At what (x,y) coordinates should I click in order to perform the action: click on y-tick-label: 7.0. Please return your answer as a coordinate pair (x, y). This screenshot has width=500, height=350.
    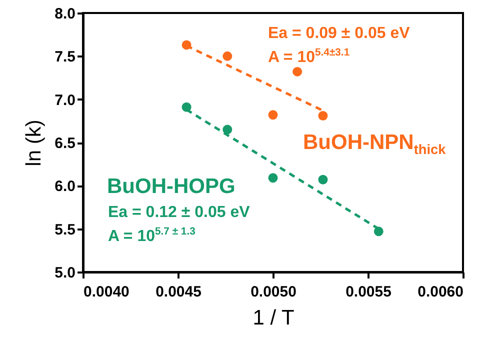
    Looking at the image, I should click on (65, 100).